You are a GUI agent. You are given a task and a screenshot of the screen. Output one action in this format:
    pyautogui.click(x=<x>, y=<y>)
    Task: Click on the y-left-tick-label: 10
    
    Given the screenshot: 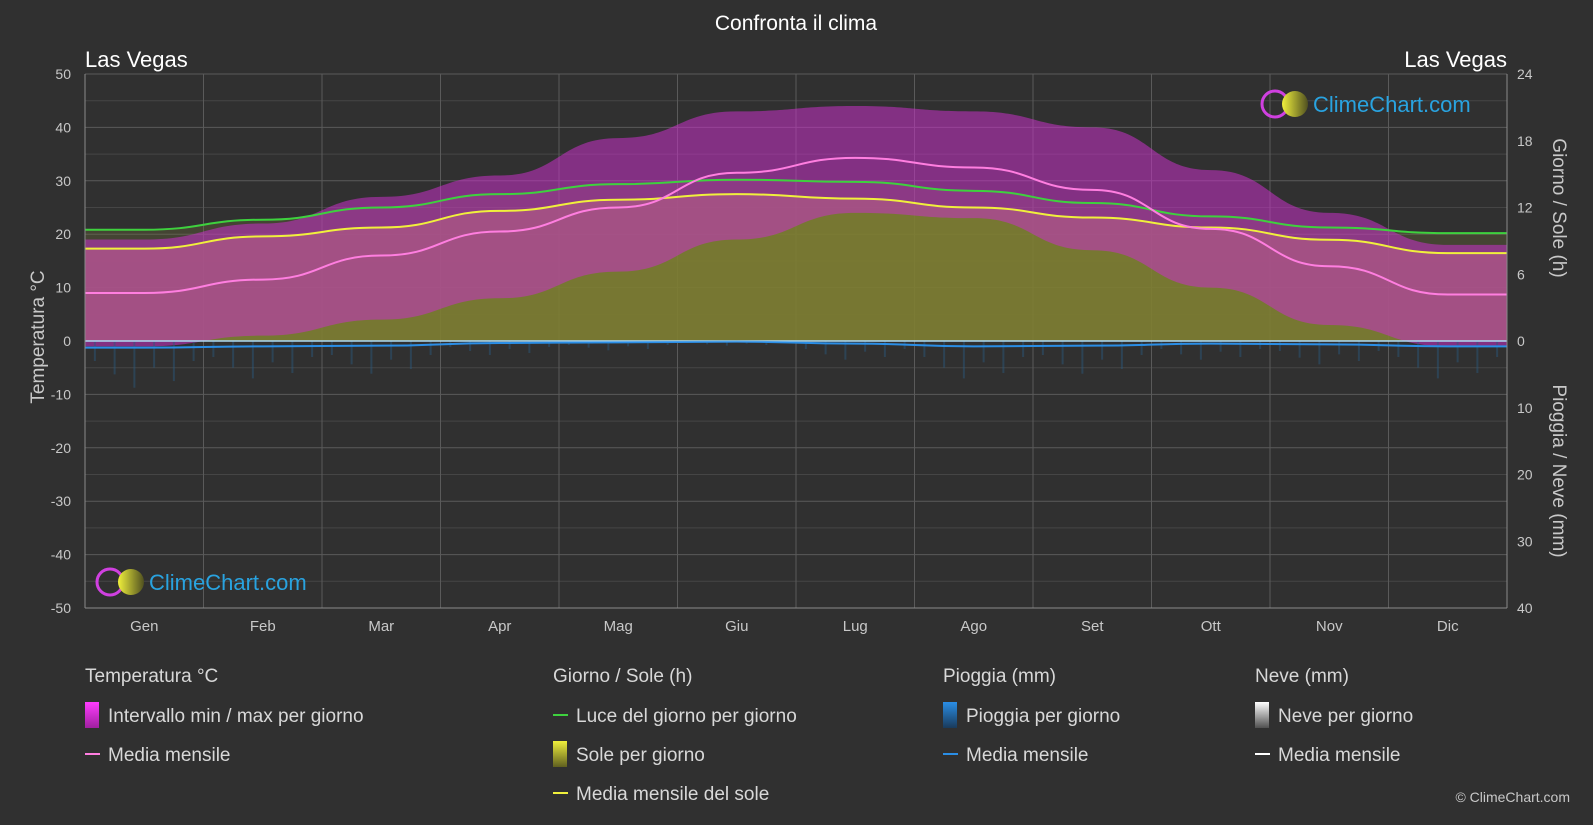 What is the action you would take?
    pyautogui.click(x=63, y=288)
    